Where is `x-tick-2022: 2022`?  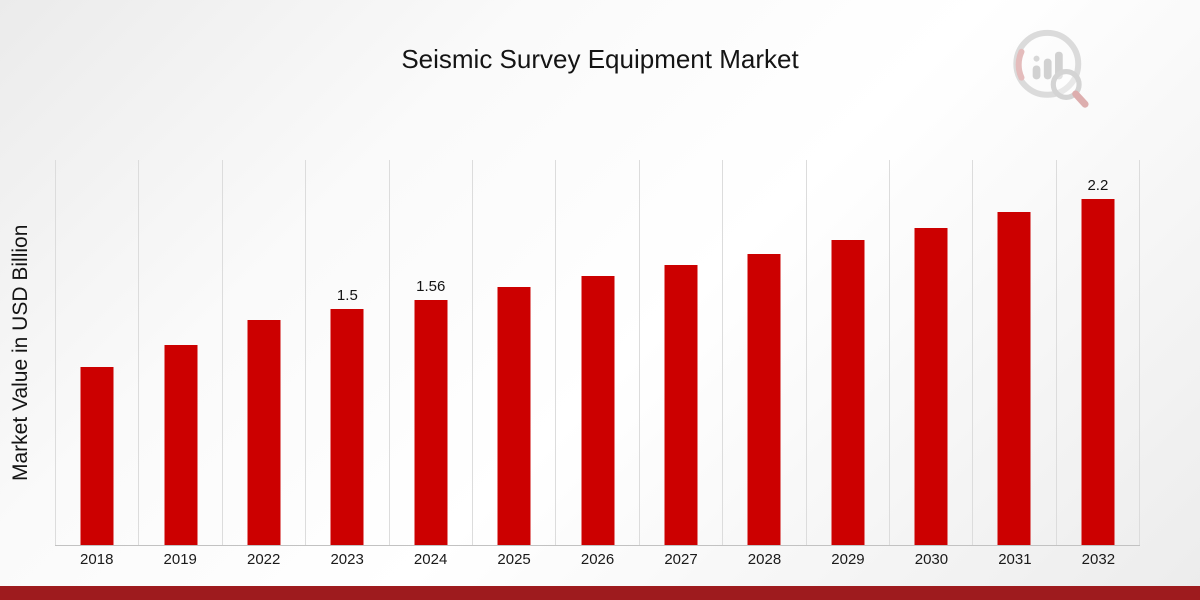
x-tick-2022: 2022 is located at coordinates (263, 559).